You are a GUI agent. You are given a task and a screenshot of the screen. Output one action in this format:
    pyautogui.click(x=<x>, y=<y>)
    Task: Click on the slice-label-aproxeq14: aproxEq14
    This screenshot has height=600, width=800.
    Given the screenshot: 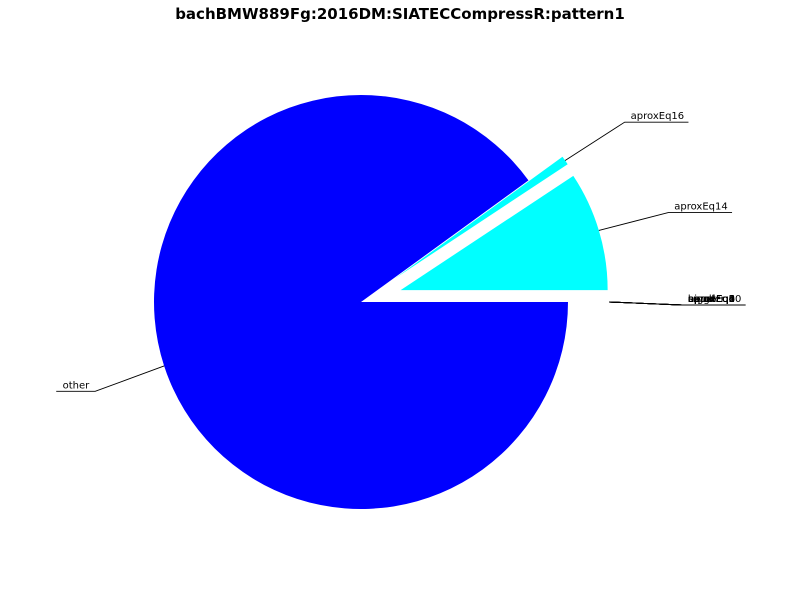 What is the action you would take?
    pyautogui.click(x=701, y=207)
    